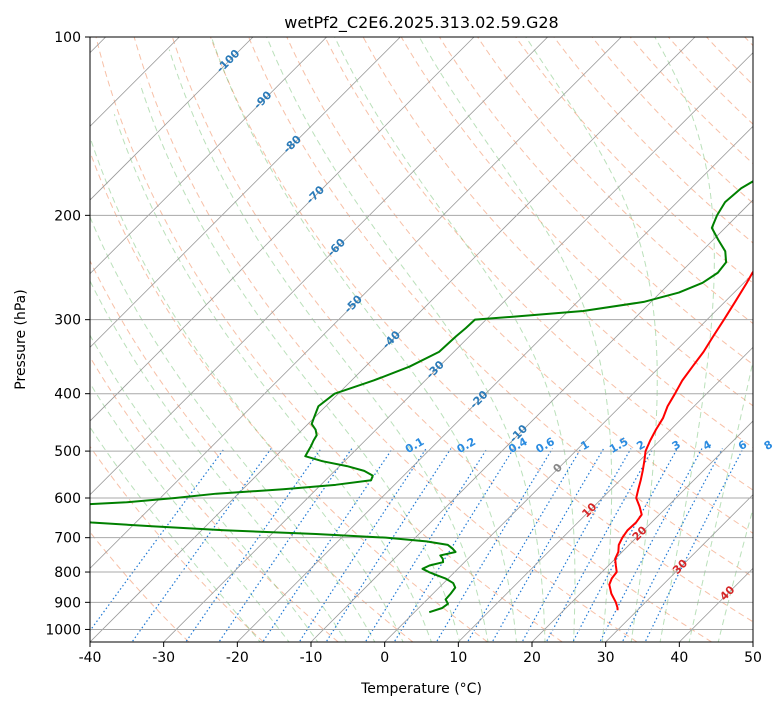  I want to click on x-tick-label: 30, so click(606, 658).